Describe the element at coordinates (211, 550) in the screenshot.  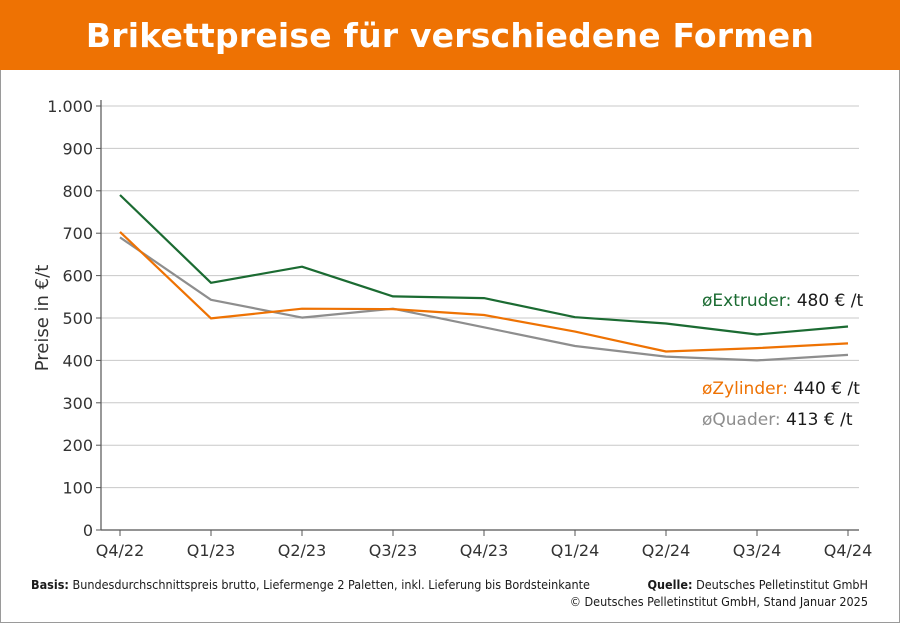
I see `x-tick-label: Q1/23` at that location.